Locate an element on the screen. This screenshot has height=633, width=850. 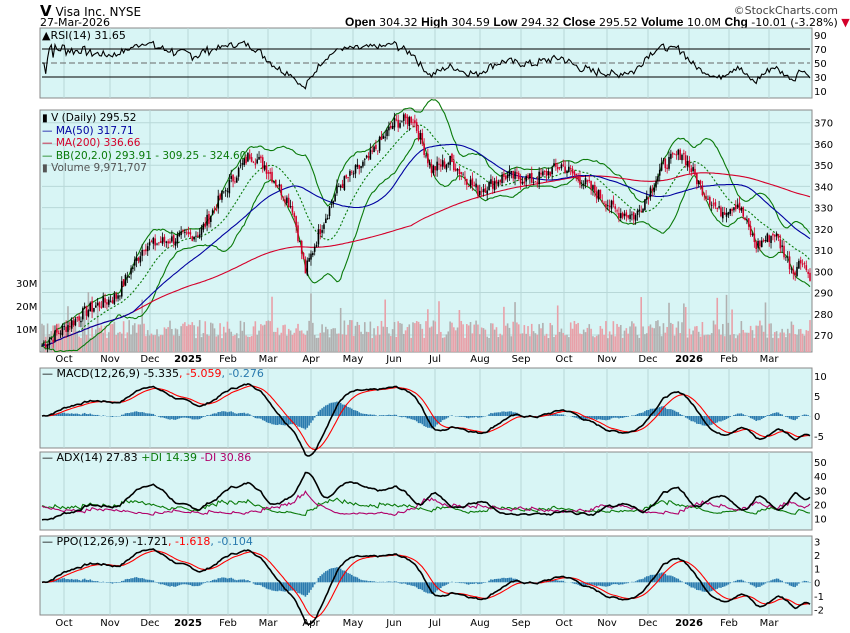
x-tick-label: Sep is located at coordinates (521, 623).